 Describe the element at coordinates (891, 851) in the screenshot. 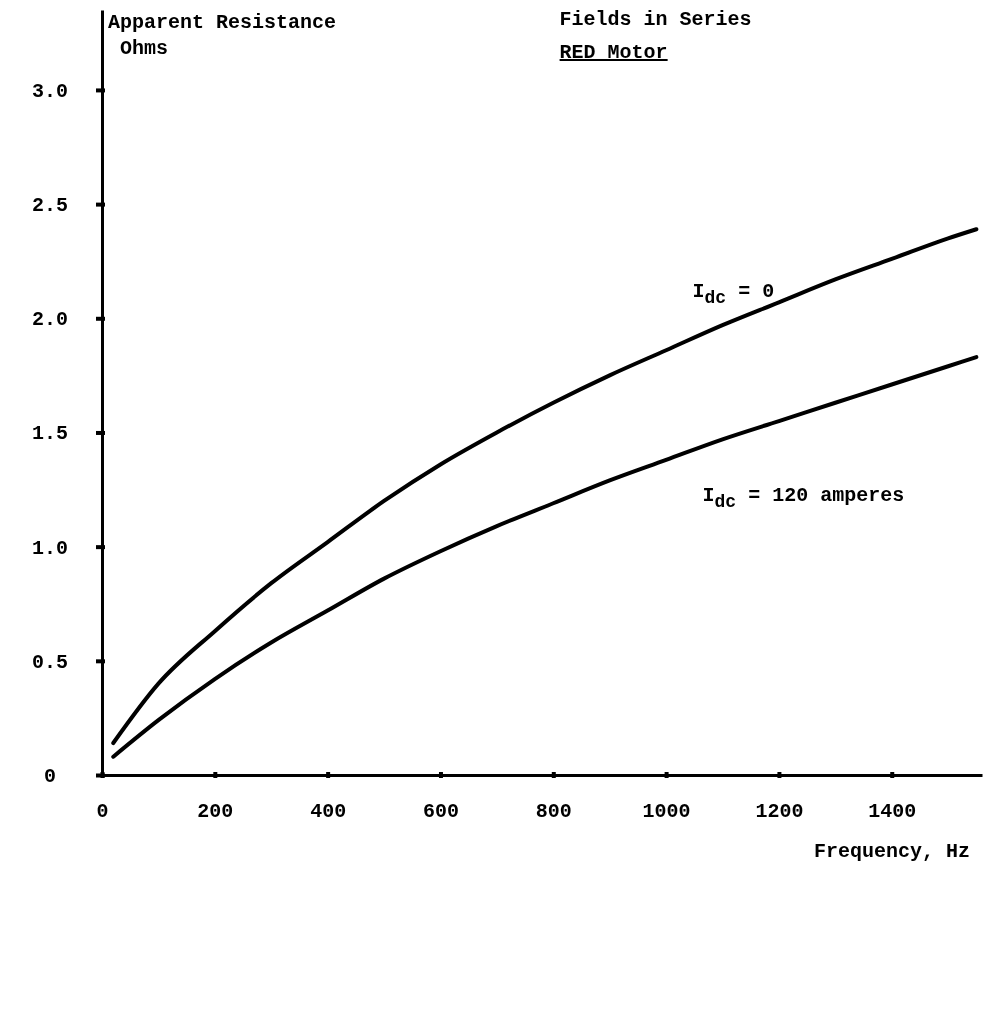

I see `x-axis-title: Frequency, Hz` at that location.